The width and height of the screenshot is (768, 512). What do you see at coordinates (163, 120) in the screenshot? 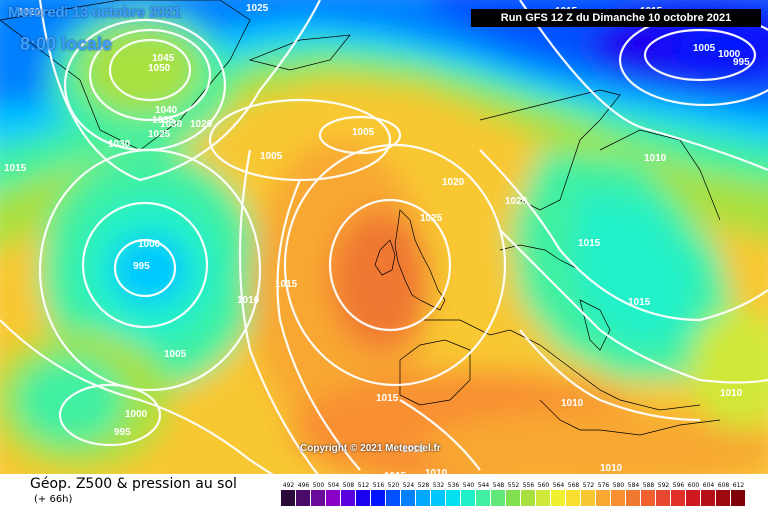
I see `isobar-label: 1035` at bounding box center [163, 120].